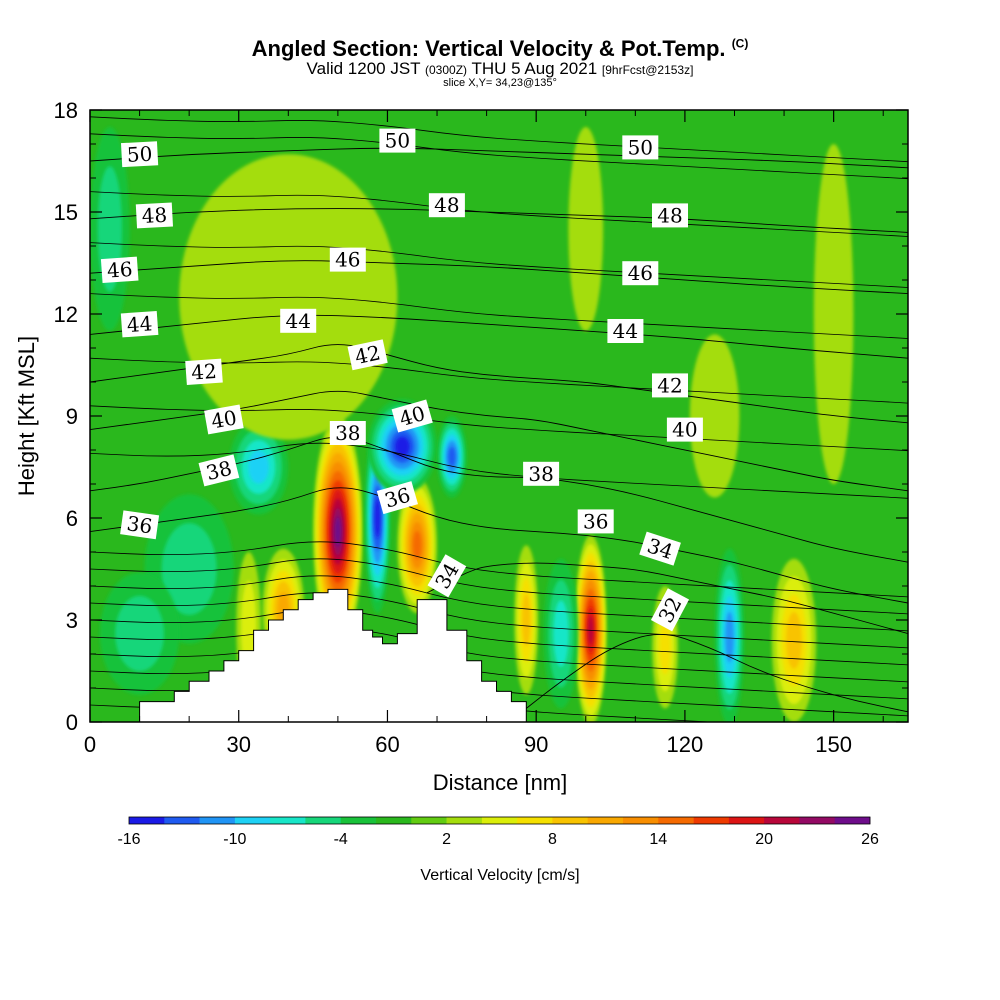 Image resolution: width=1000 pixels, height=1000 pixels. What do you see at coordinates (90, 744) in the screenshot?
I see `x-tick-label-0: 0` at bounding box center [90, 744].